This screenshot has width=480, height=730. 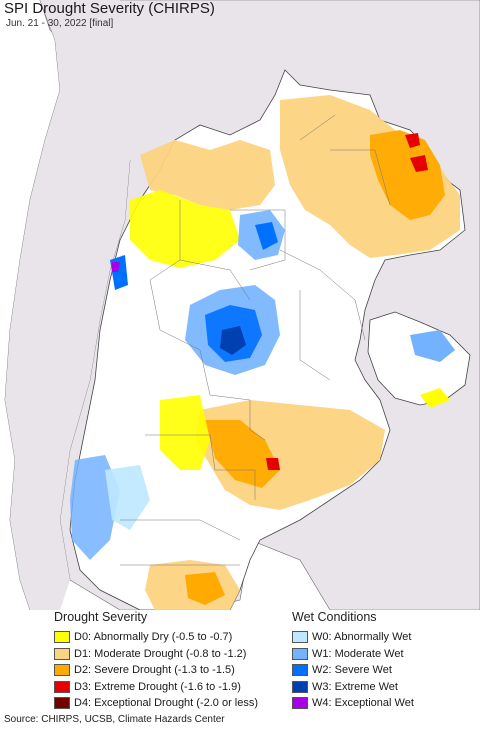 What do you see at coordinates (407, 175) in the screenshot?
I see `drought-d2-paraguay` at bounding box center [407, 175].